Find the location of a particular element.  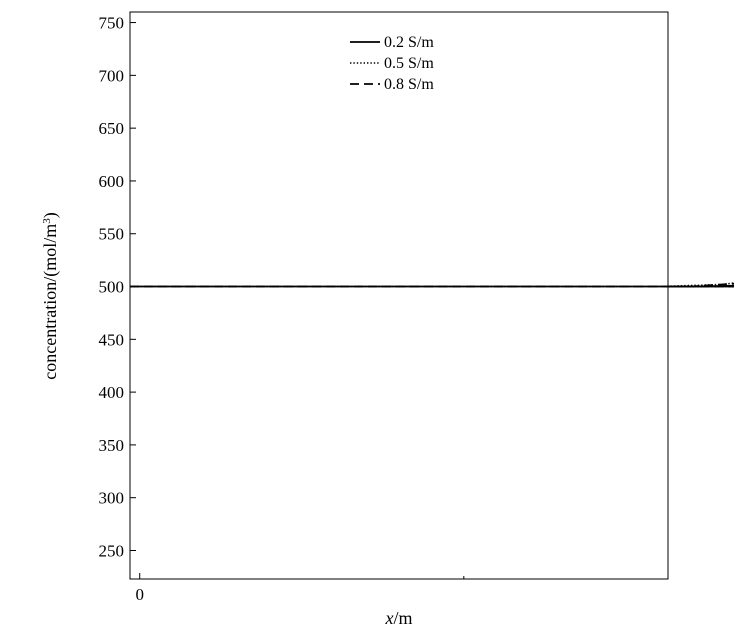

y-tick-label: 300 is located at coordinates (112, 498).